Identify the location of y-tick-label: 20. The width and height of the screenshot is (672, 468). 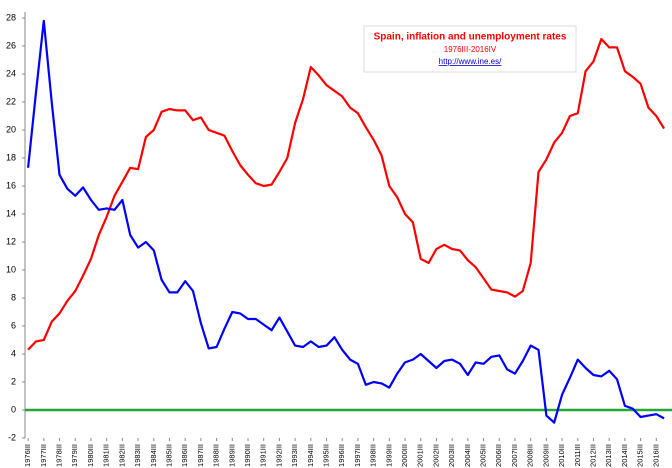
(11, 129).